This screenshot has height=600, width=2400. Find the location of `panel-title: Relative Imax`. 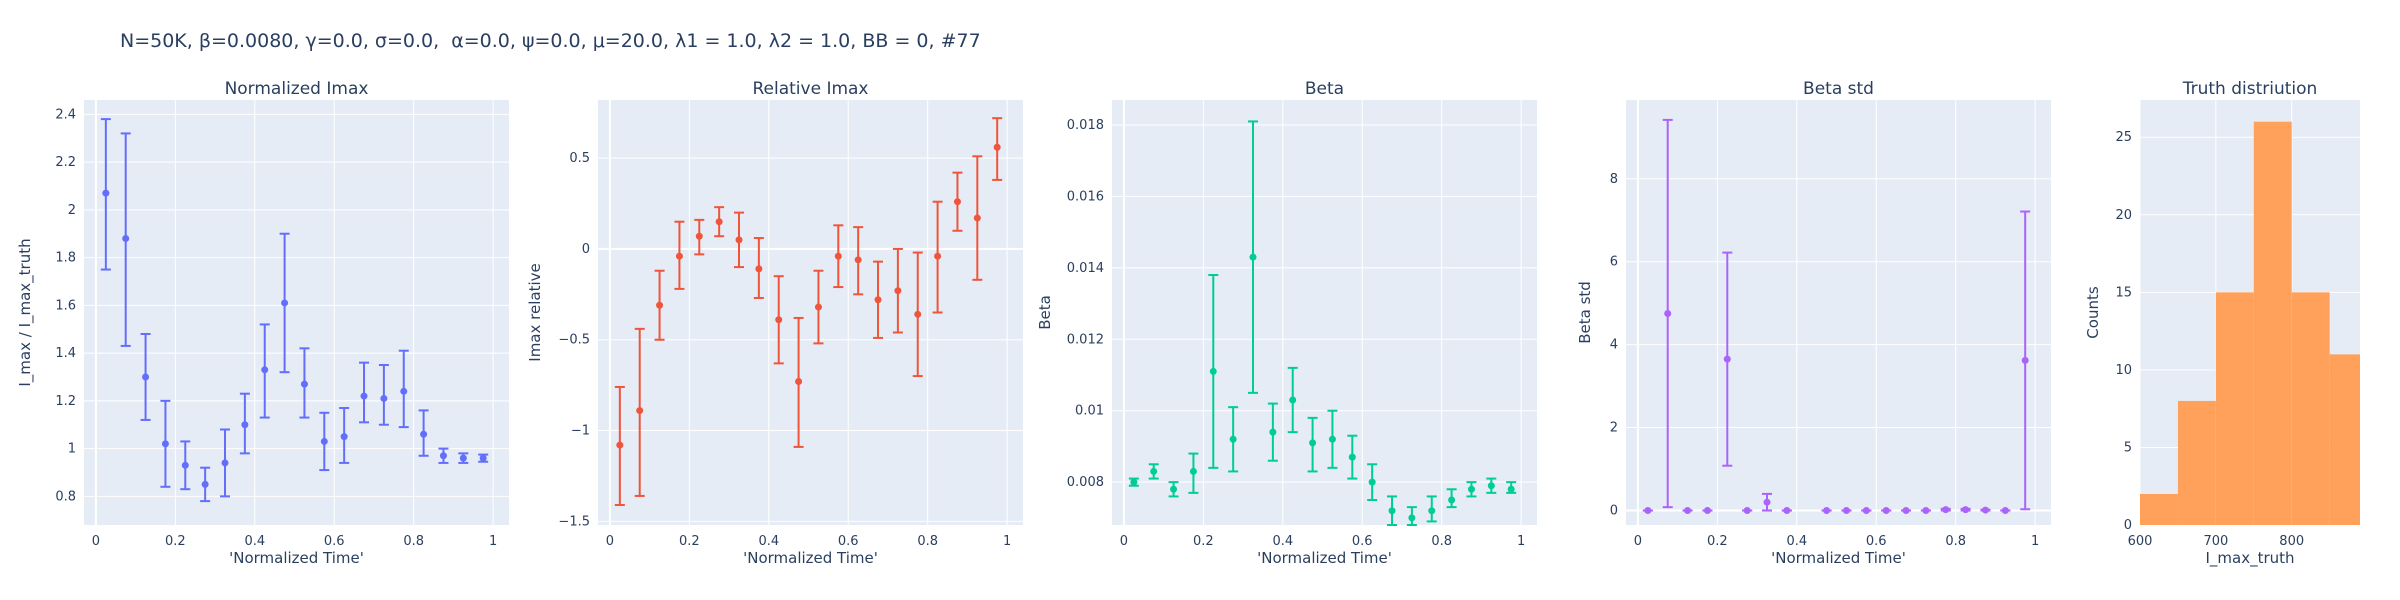

panel-title: Relative Imax is located at coordinates (810, 89).